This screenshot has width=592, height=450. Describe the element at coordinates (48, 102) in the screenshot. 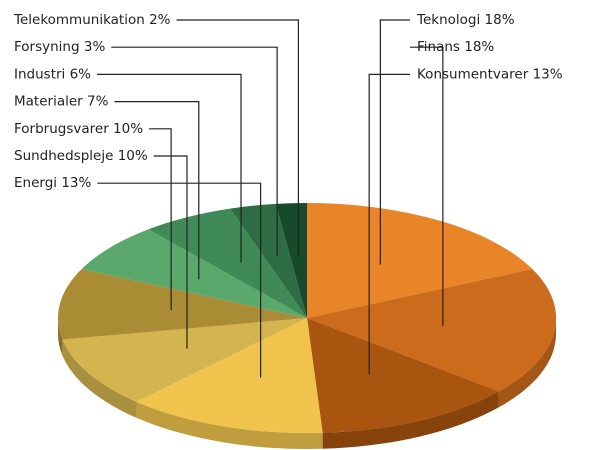

I see `label-category: Materialer` at that location.